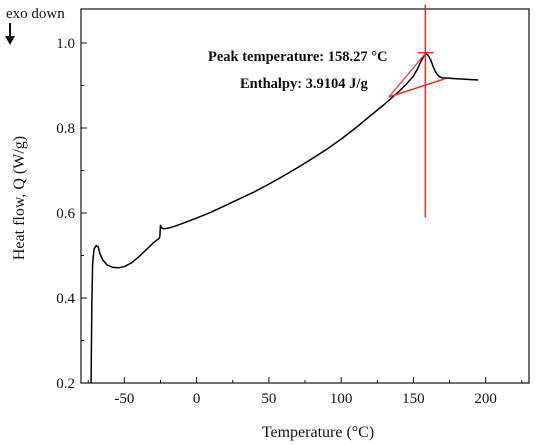 This screenshot has height=445, width=550. I want to click on y-tick-label: 0.8, so click(65, 129).